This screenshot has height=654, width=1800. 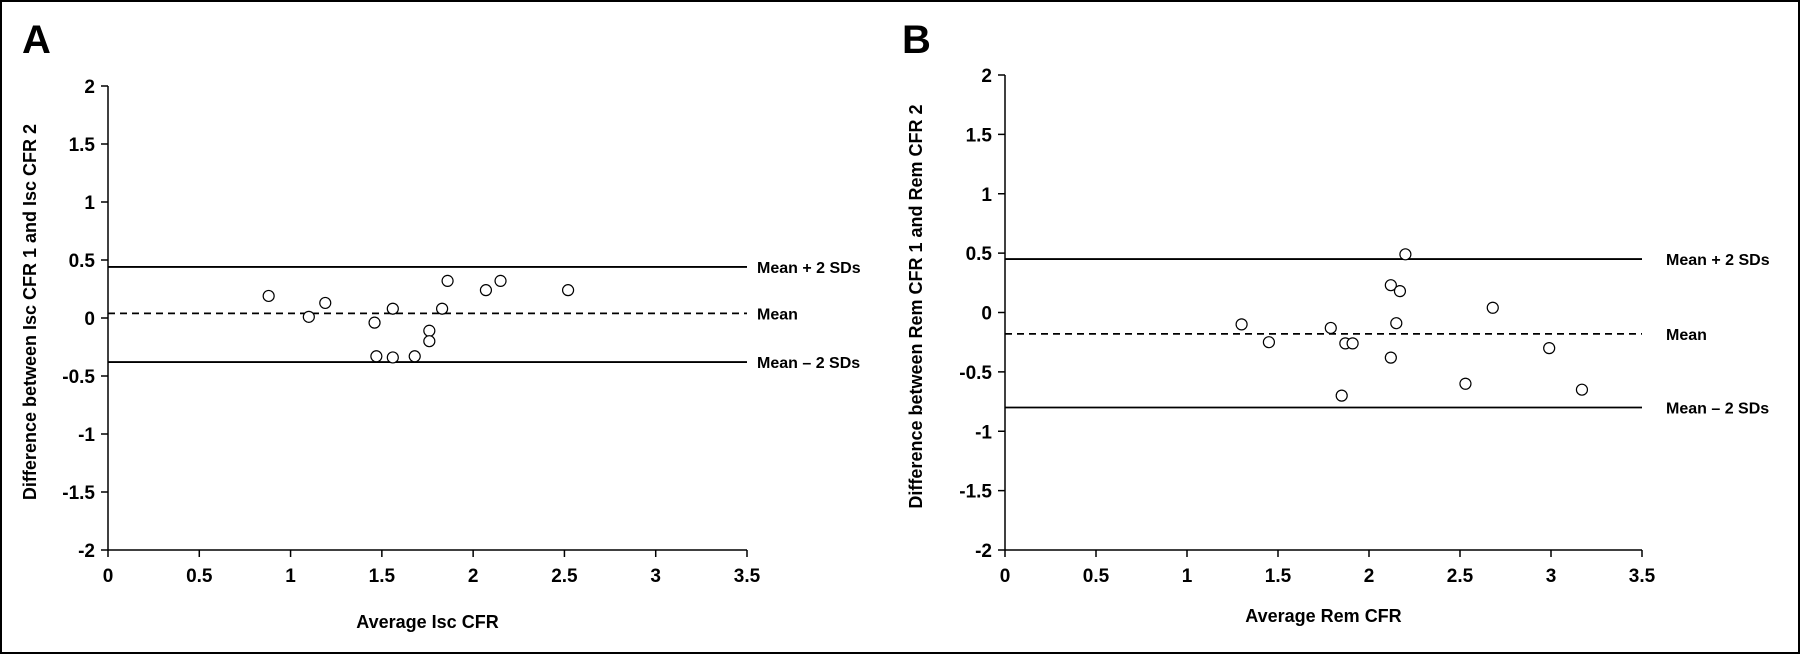 I want to click on panel-a-label: A, so click(x=36, y=40).